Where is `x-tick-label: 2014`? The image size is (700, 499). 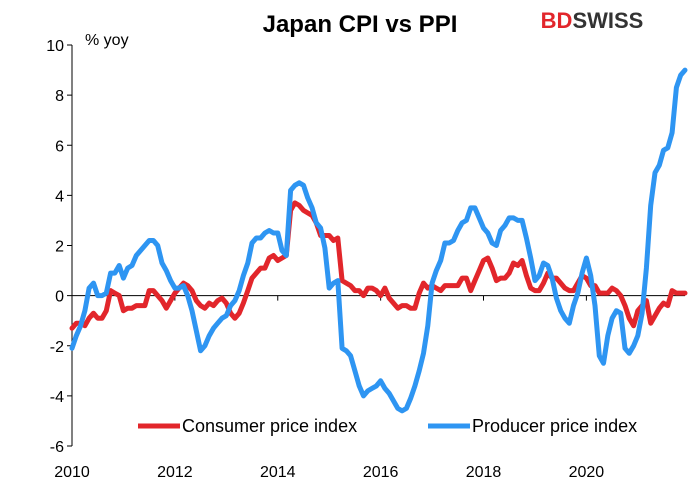 x-tick-label: 2014 is located at coordinates (278, 472).